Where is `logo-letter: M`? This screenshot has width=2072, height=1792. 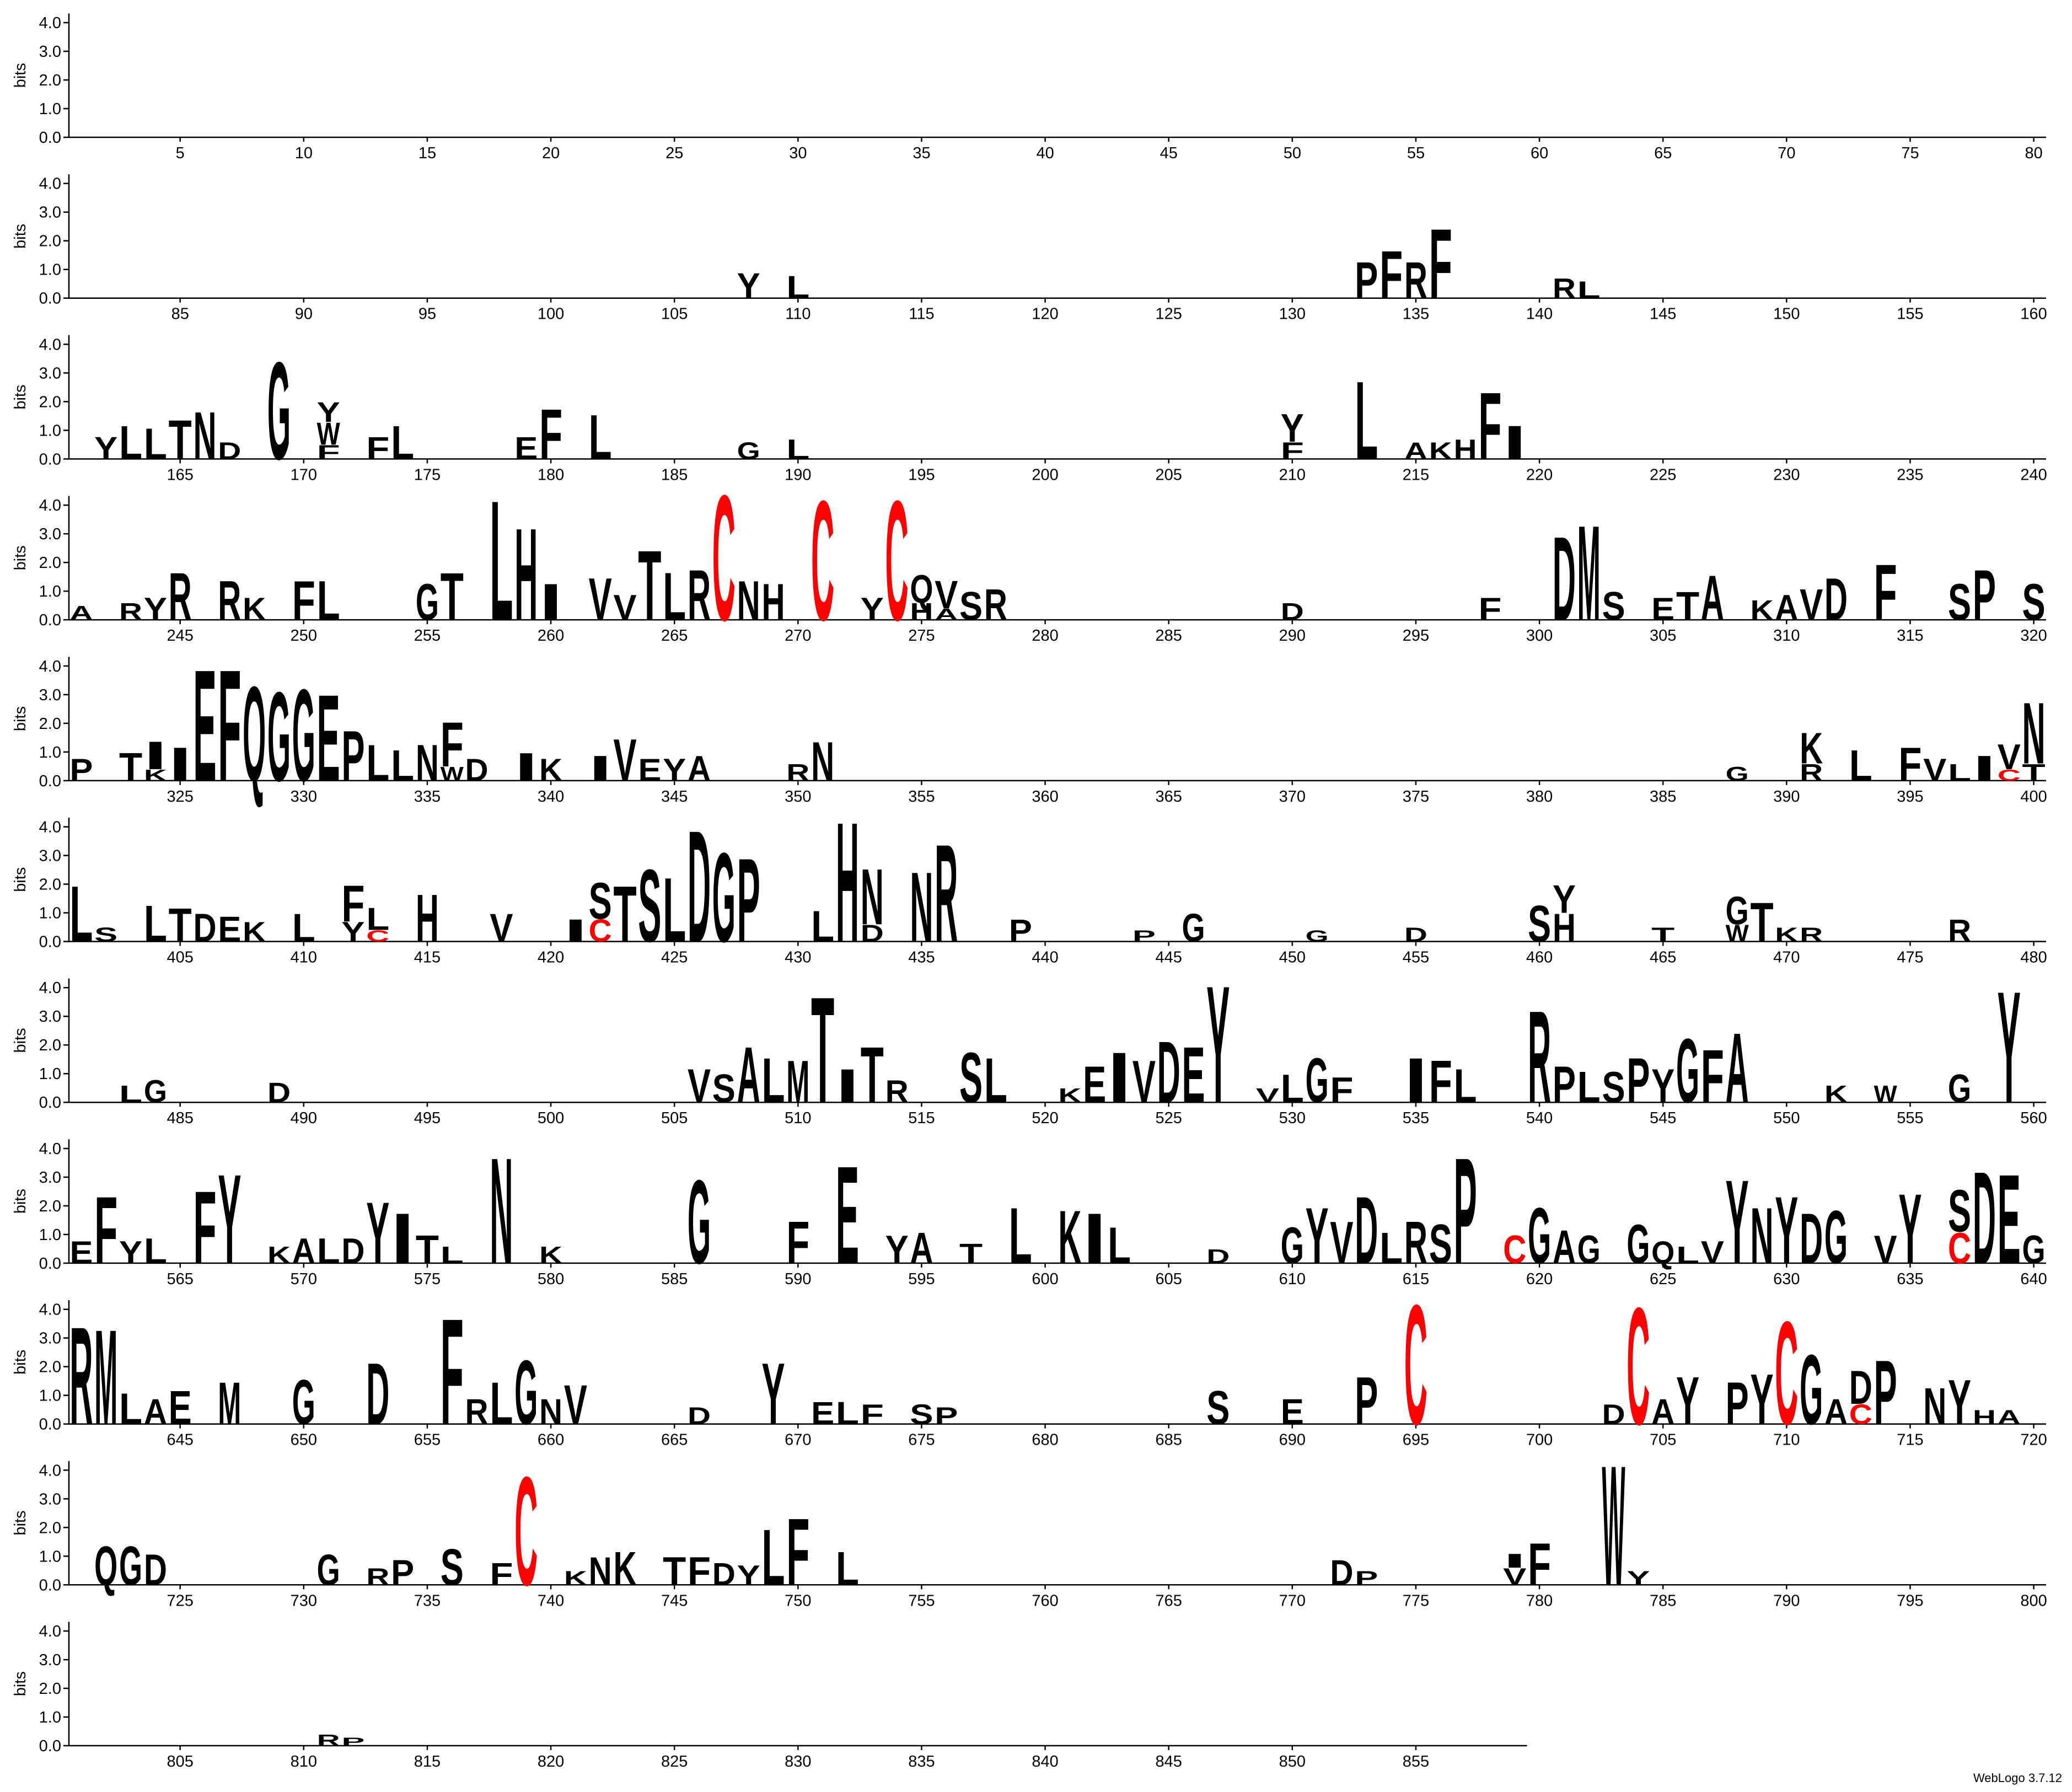
logo-letter: M is located at coordinates (105, 1377).